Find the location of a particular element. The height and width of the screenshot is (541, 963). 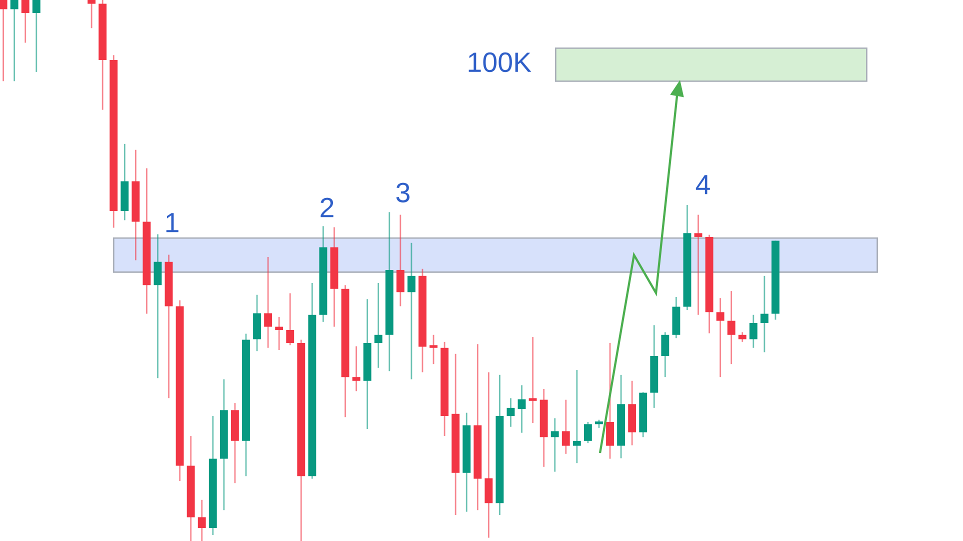

annotation: 4 is located at coordinates (703, 184).